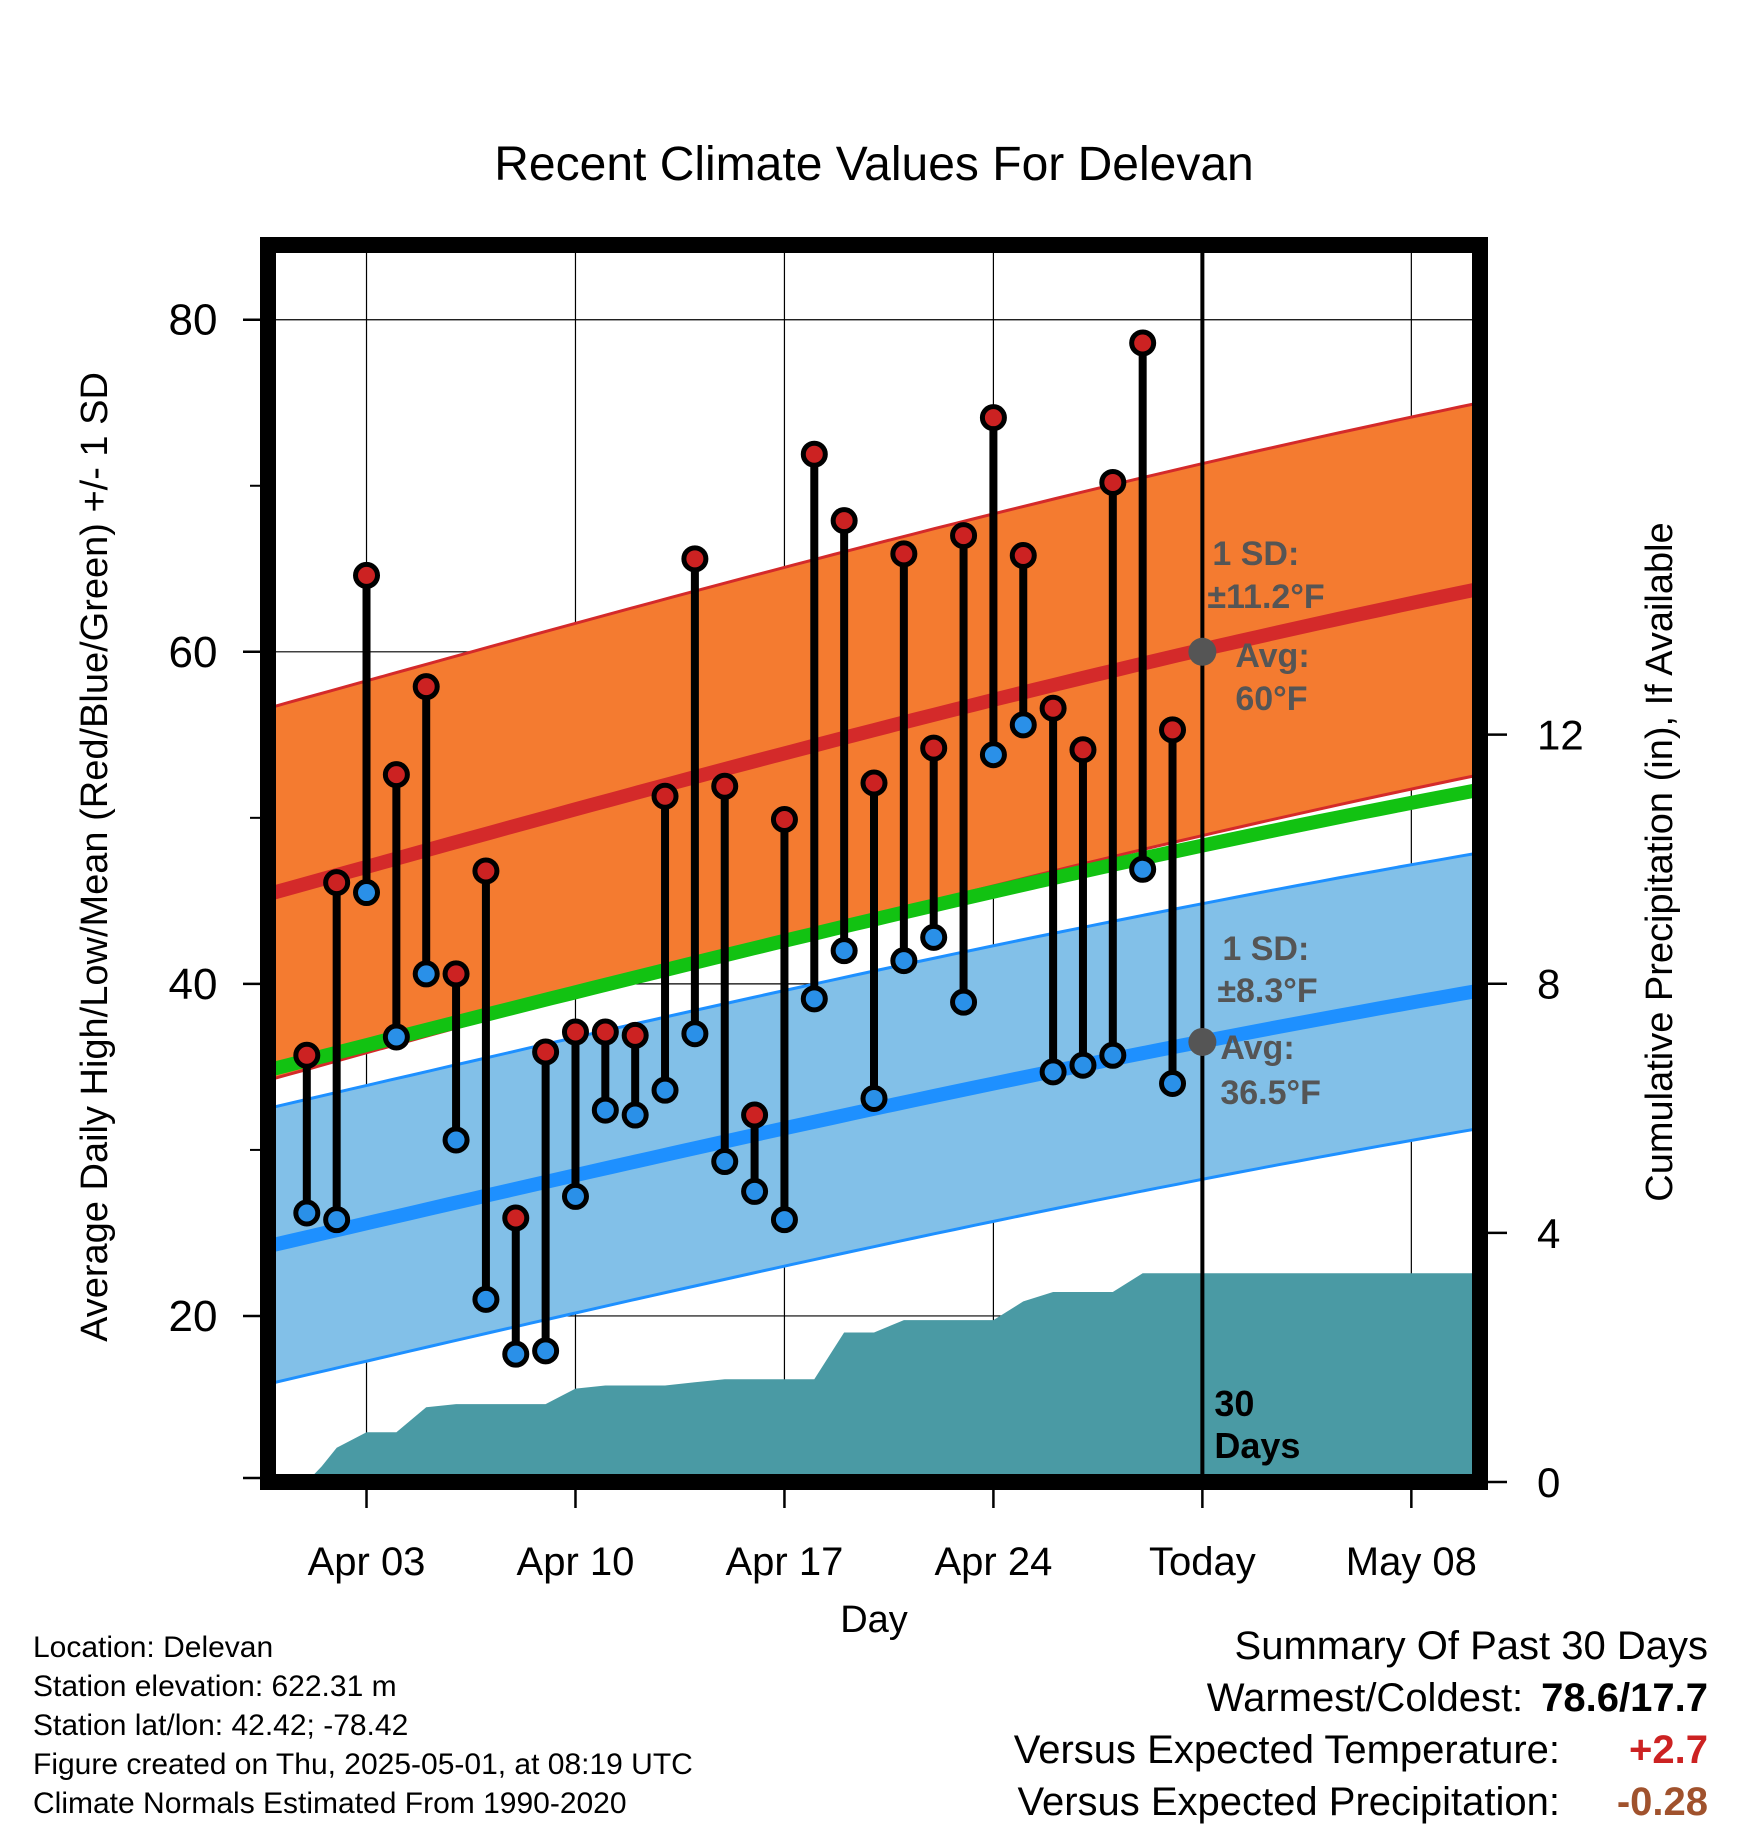 This screenshot has width=1748, height=1828. Describe the element at coordinates (1202, 1041) in the screenshot. I see `today-avg-low-point` at that location.